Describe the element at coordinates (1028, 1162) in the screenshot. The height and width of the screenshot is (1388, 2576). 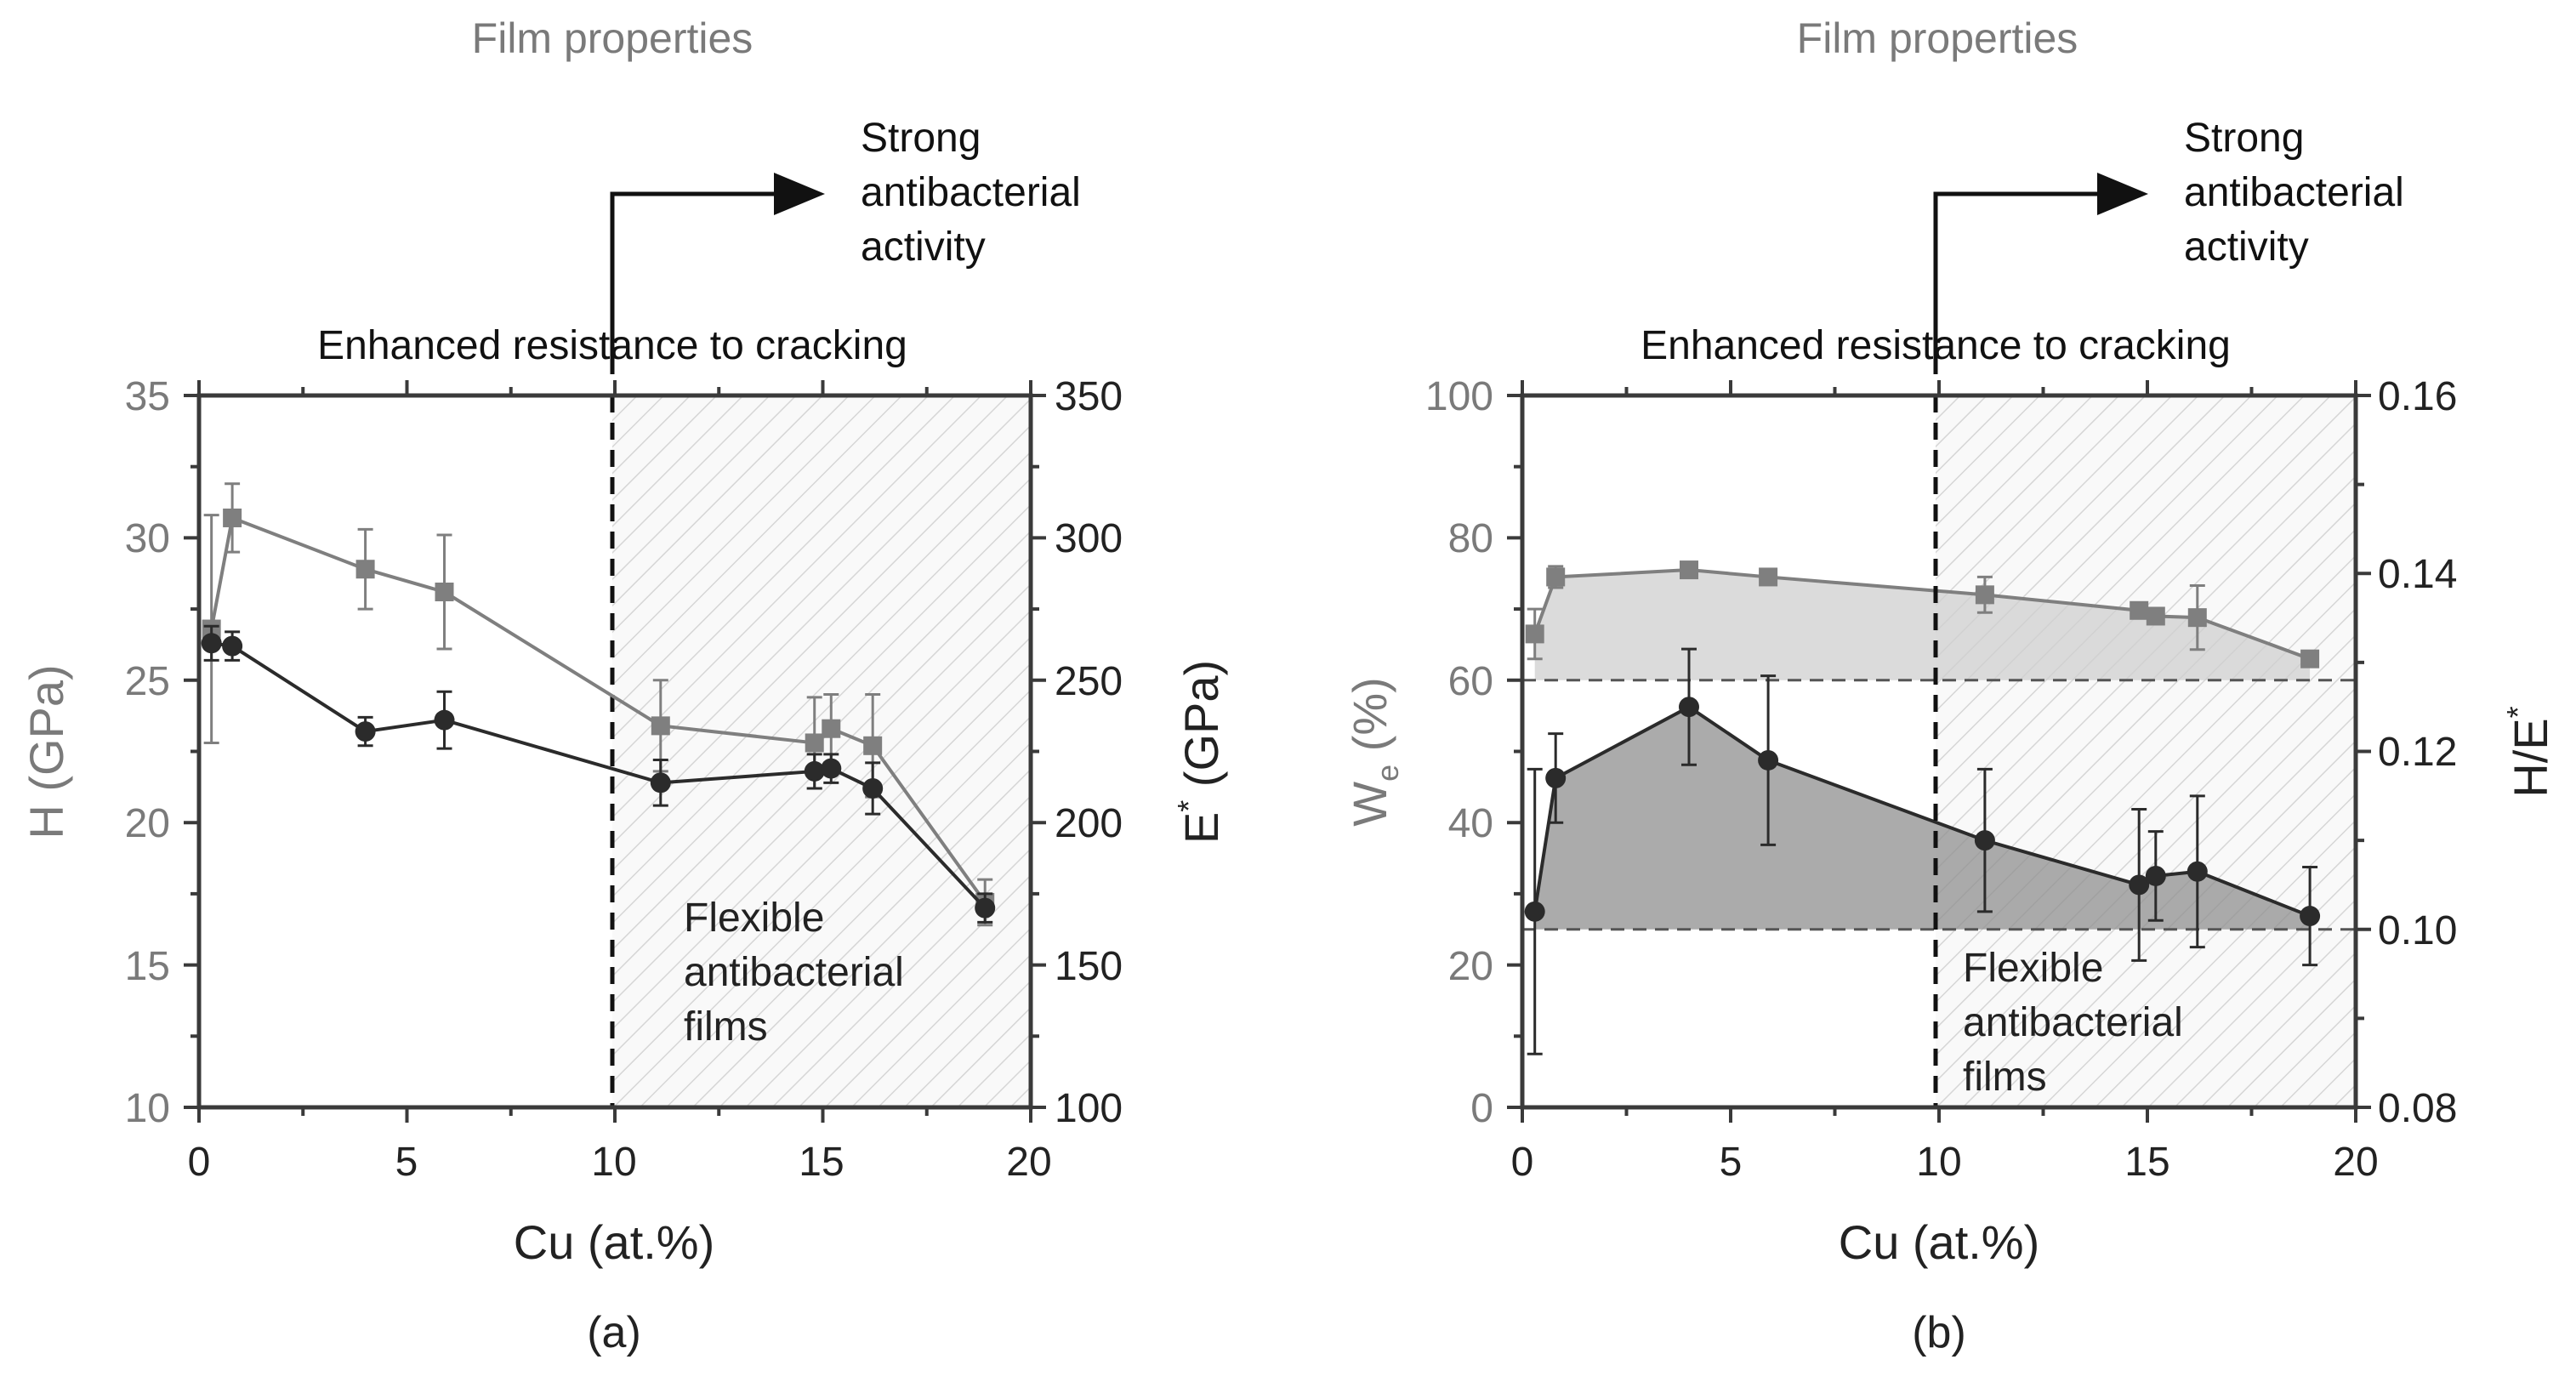
I see `panel-a-xtick-4: 20` at that location.